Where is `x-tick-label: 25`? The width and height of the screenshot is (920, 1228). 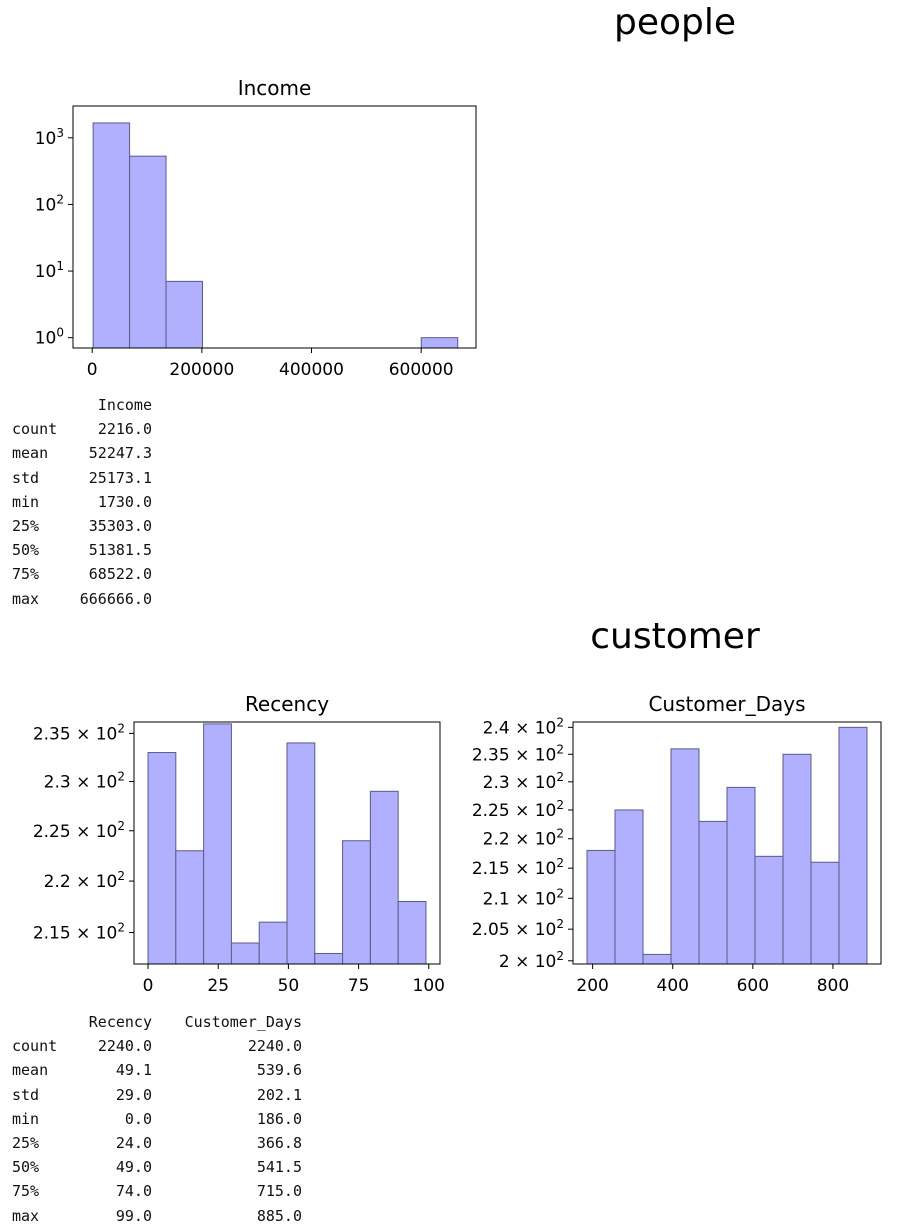
x-tick-label: 25 is located at coordinates (218, 986).